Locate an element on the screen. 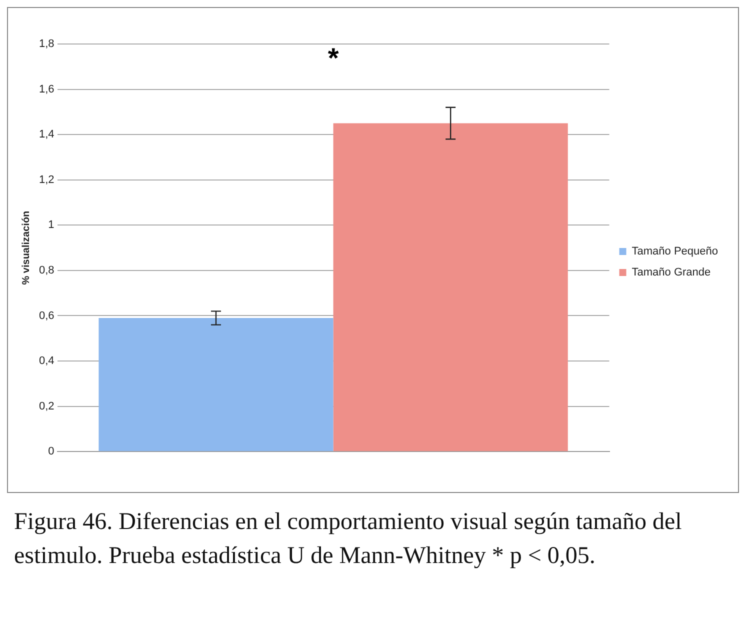  y-tick-label: 0,2 is located at coordinates (46, 406).